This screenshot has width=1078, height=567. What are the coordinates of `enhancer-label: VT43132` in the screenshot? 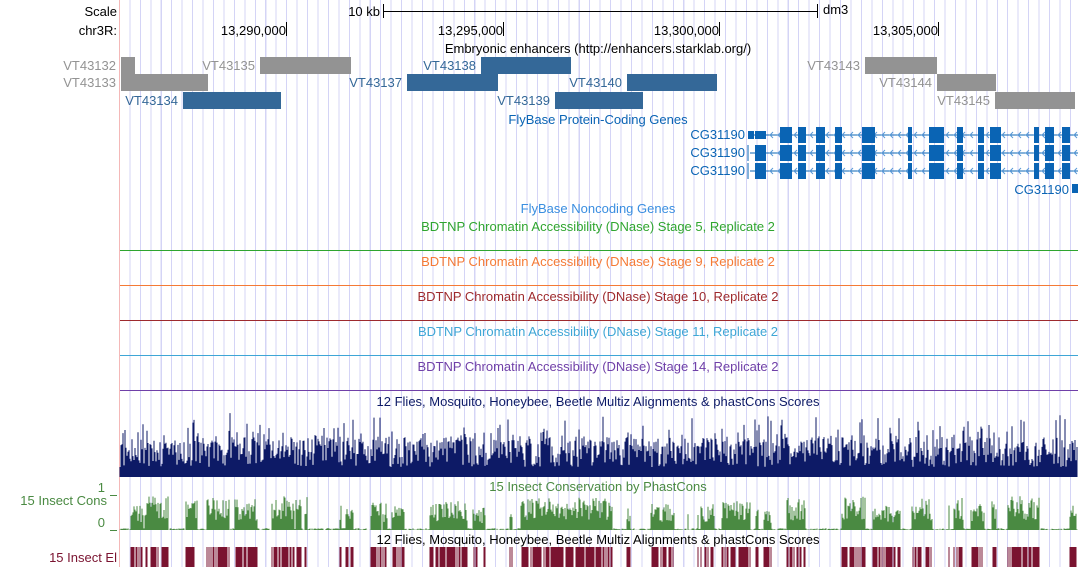 It's located at (89, 65).